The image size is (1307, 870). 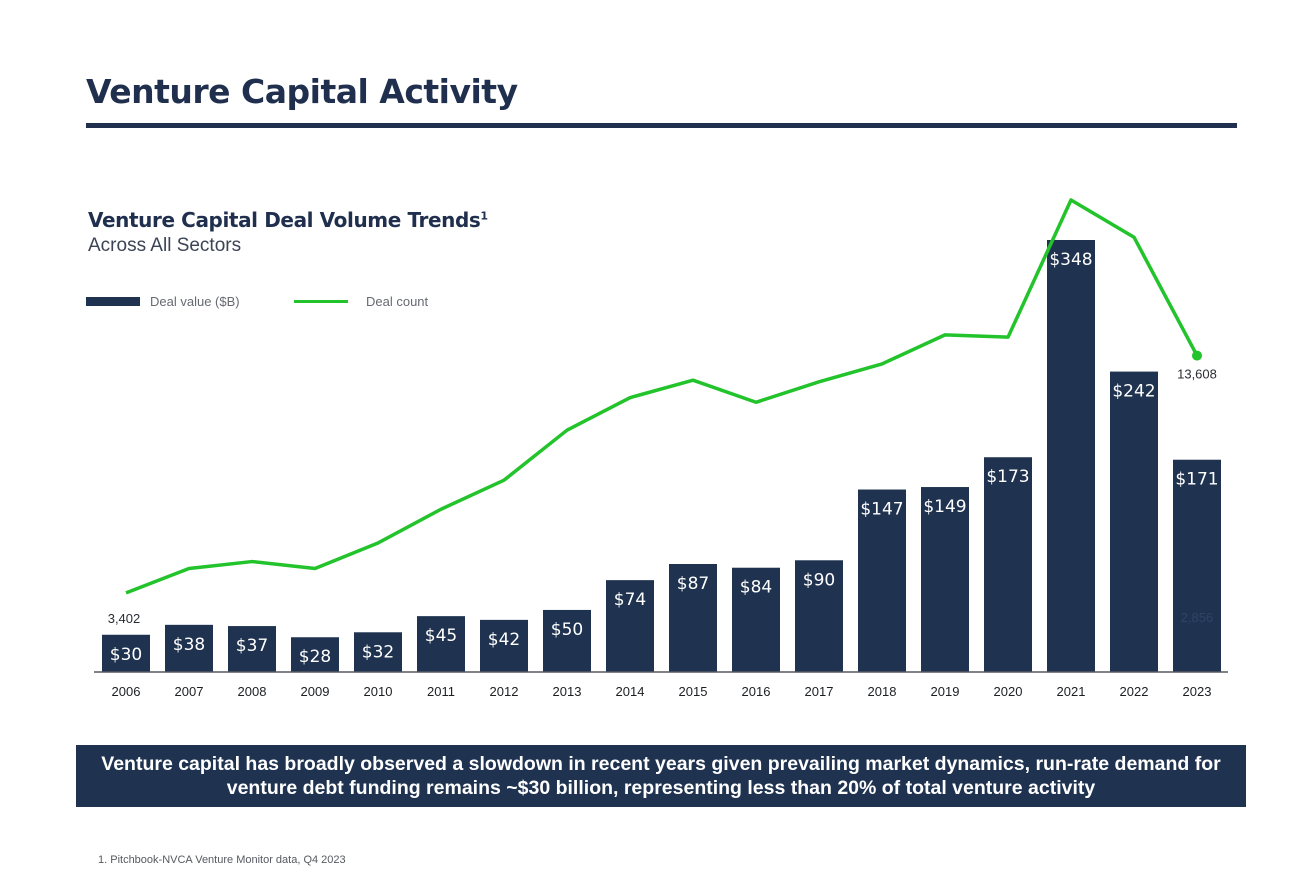 I want to click on deal-count-label-2006: 3,402, so click(x=124, y=618).